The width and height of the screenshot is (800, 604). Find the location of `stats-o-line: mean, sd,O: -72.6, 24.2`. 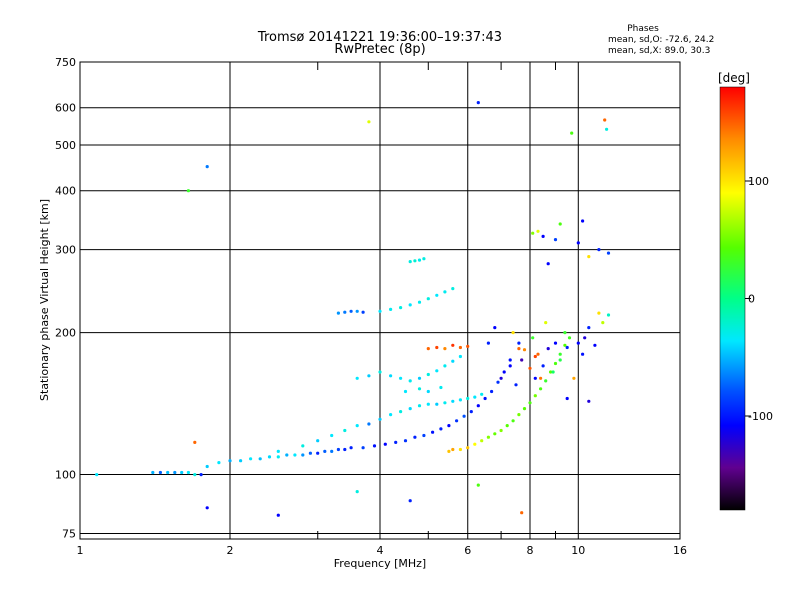

stats-o-line: mean, sd,O: -72.6, 24.2 is located at coordinates (661, 40).